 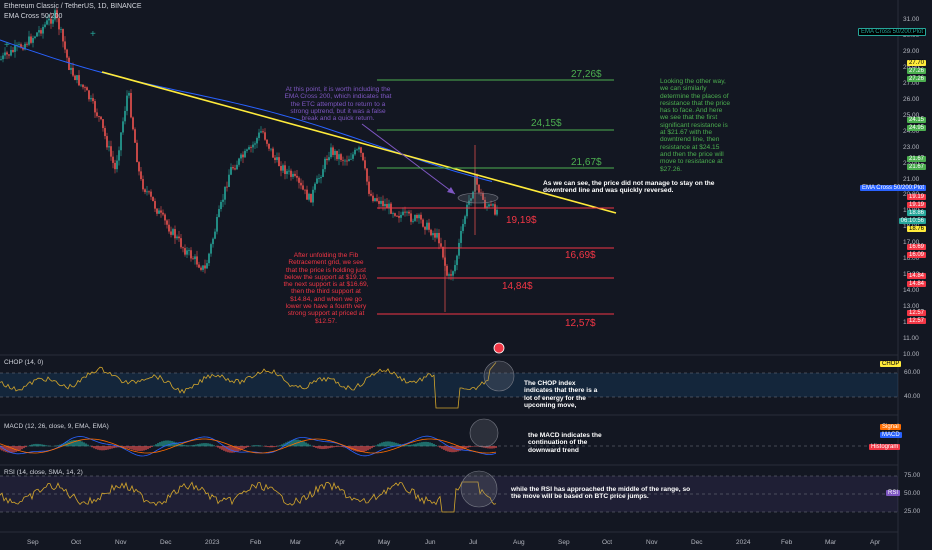 I want to click on price-tag-ema-plot: EMA Cross 50/200:Plot, so click(x=892, y=188).